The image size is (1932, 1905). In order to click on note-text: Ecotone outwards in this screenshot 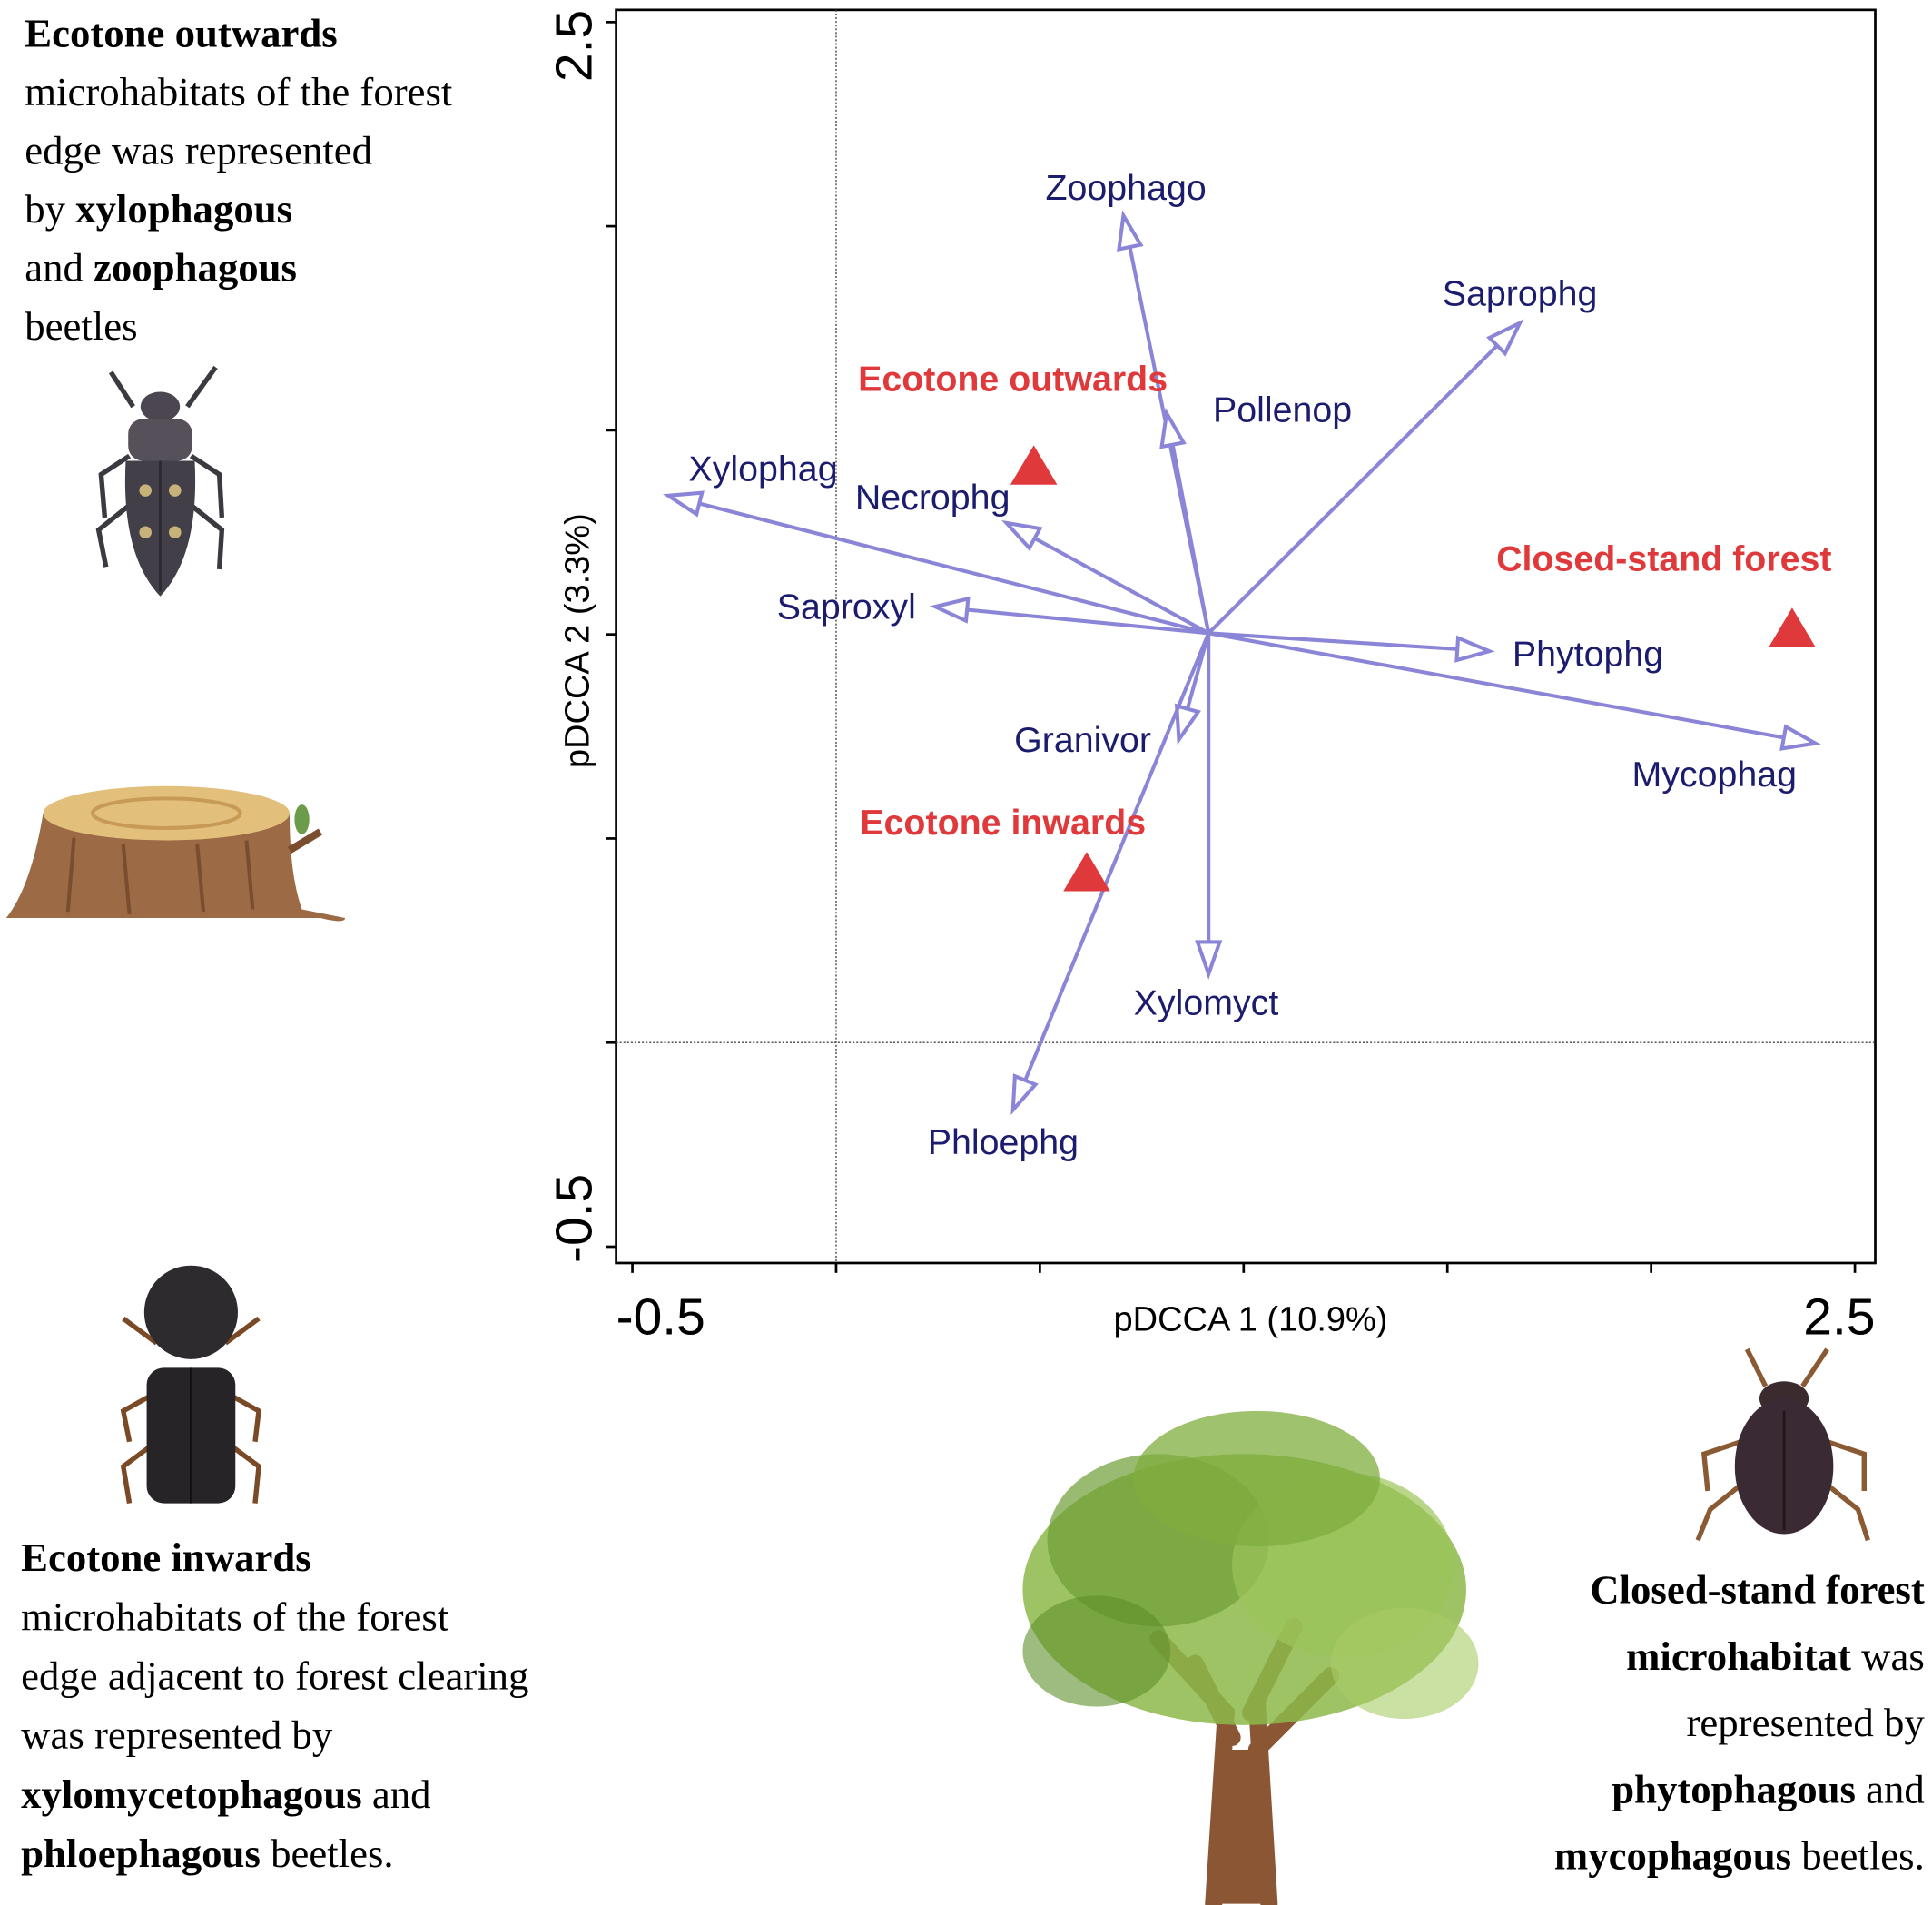, I will do `click(181, 33)`.